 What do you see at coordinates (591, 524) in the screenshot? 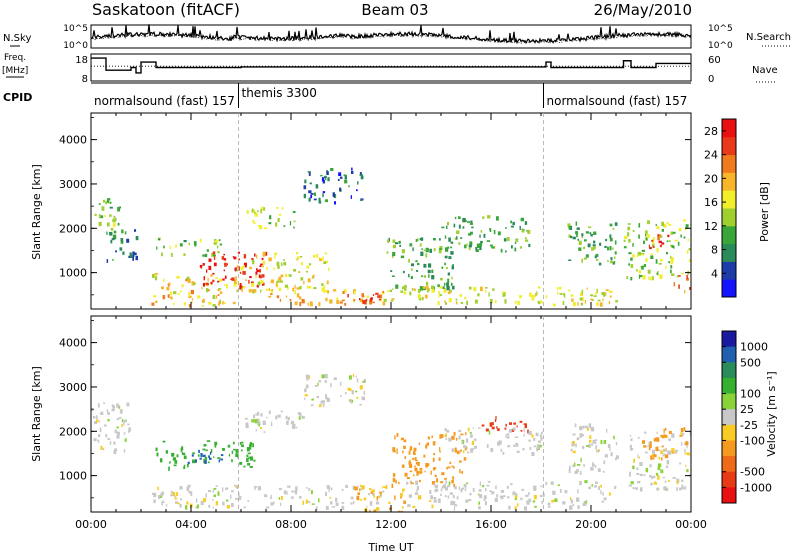
I see `xtick-label: 20:00` at bounding box center [591, 524].